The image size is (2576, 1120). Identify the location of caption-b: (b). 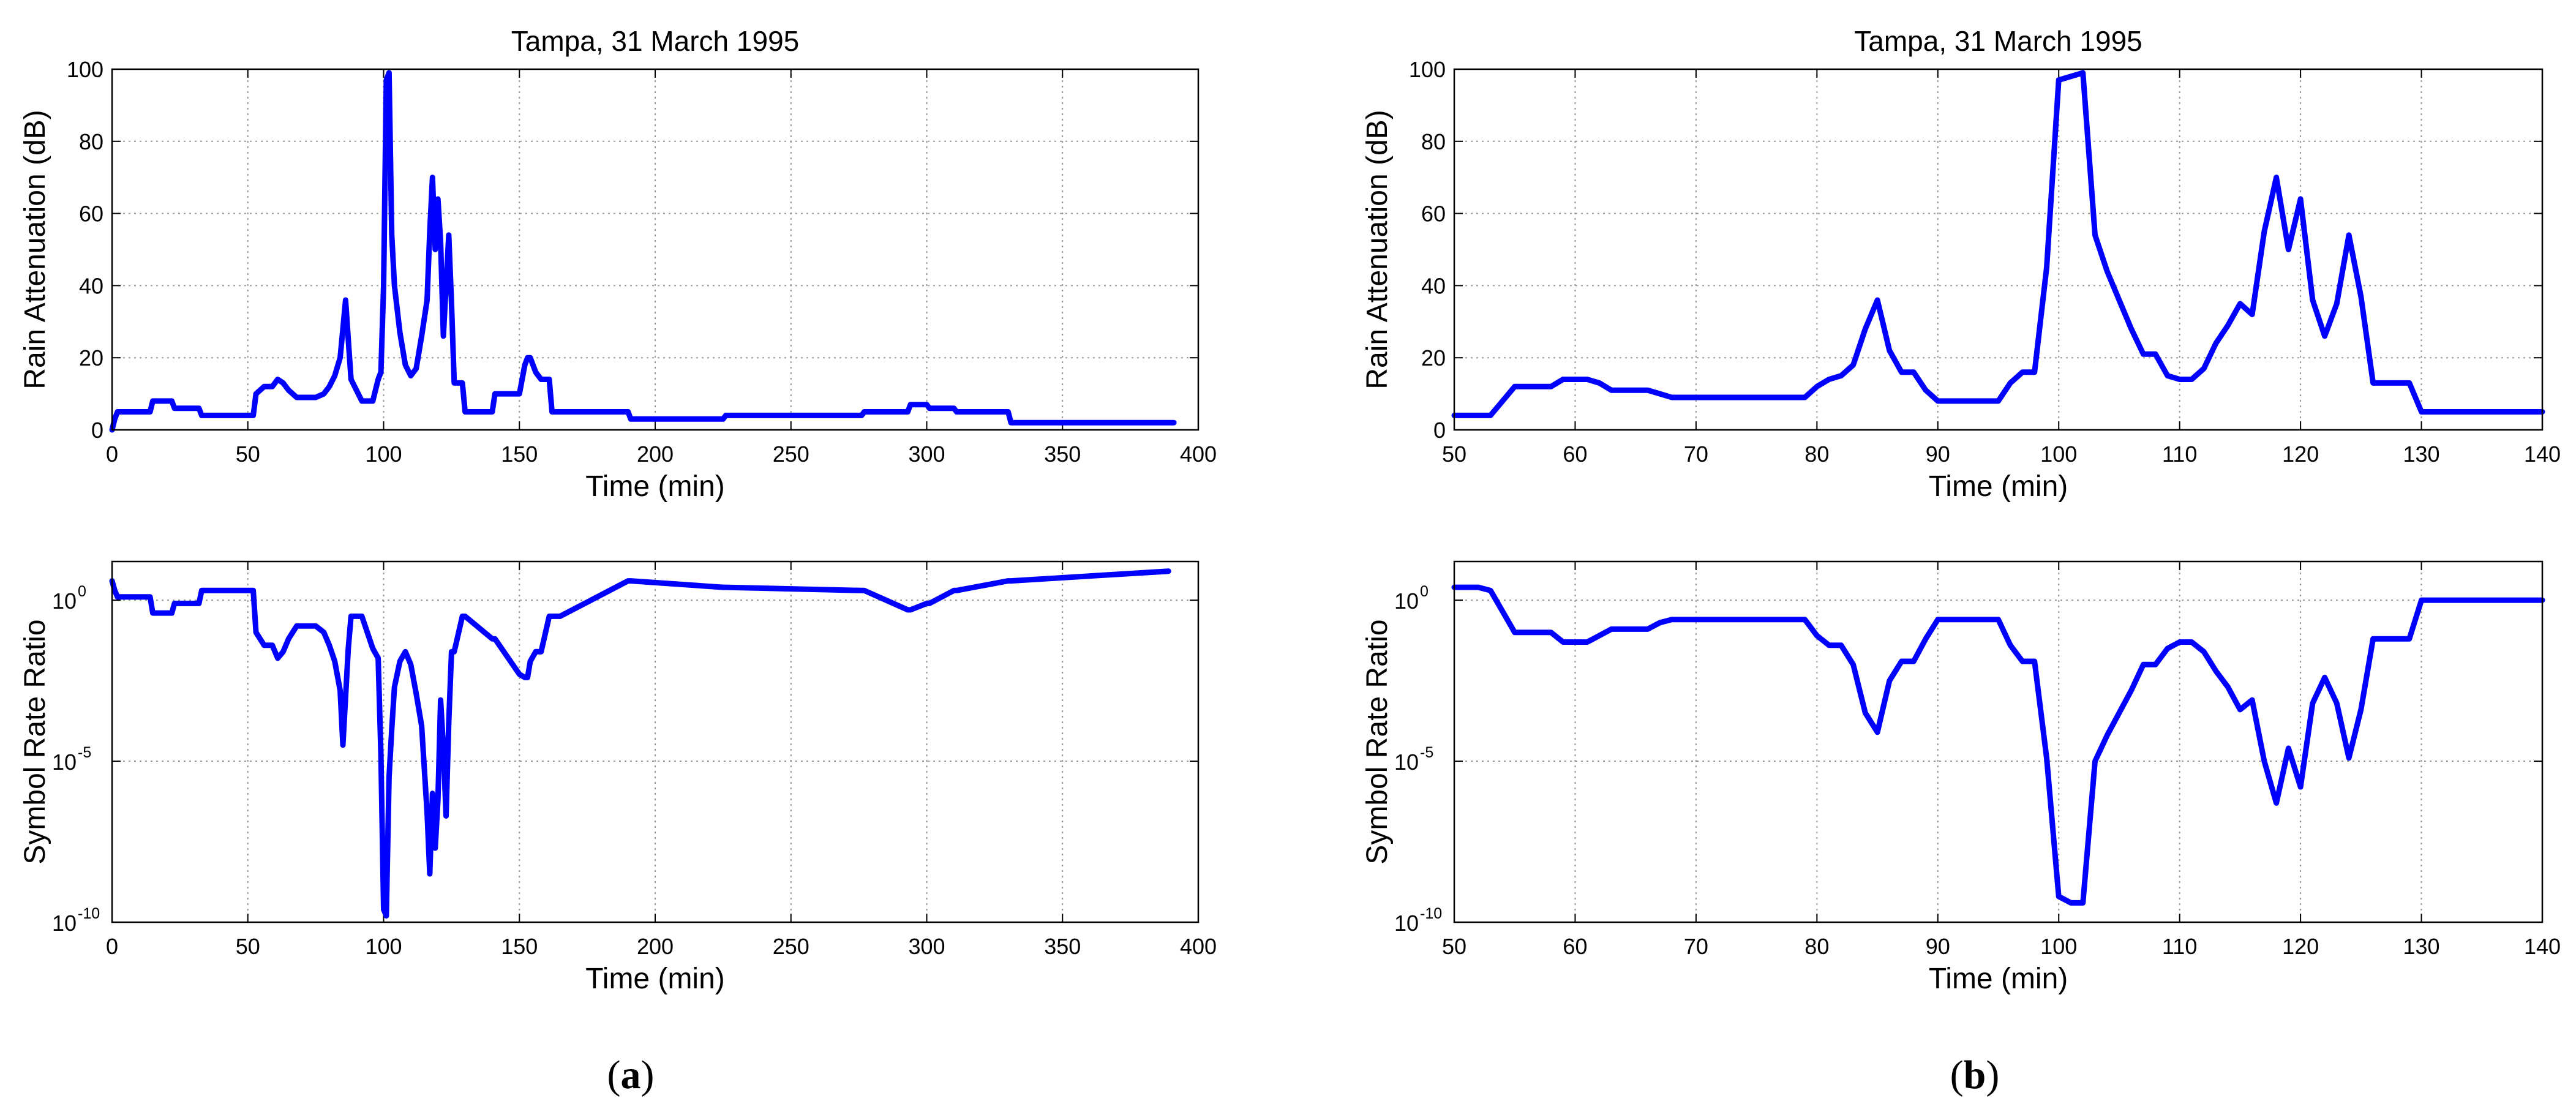
(1975, 1075).